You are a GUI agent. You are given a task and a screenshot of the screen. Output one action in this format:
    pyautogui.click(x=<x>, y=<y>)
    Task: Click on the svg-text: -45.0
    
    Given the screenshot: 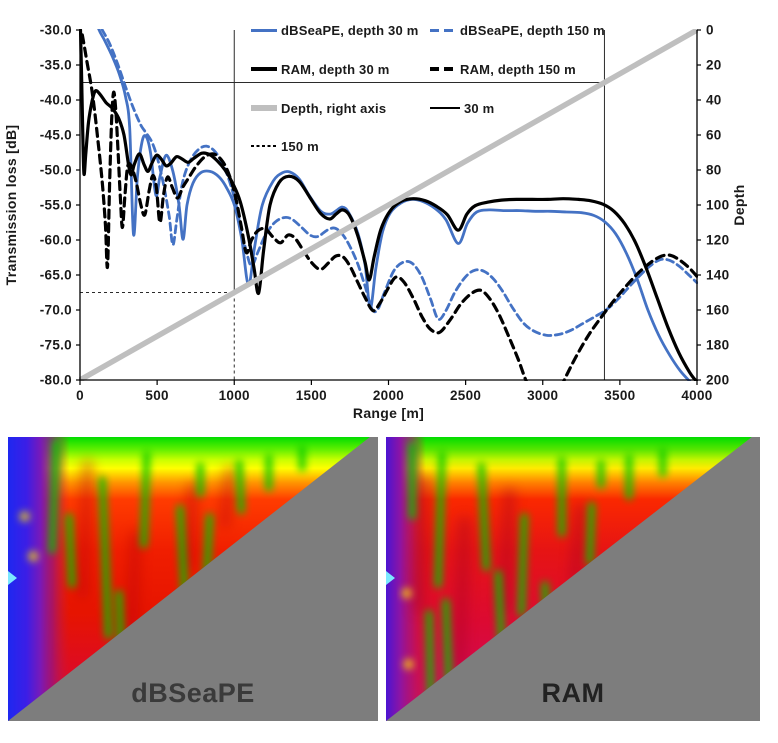 What is the action you would take?
    pyautogui.click(x=56, y=135)
    